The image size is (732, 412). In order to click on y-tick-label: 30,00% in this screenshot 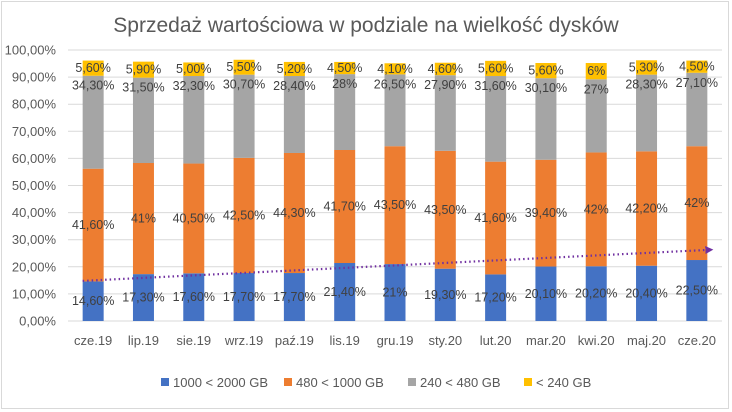, I will do `click(34, 239)`.